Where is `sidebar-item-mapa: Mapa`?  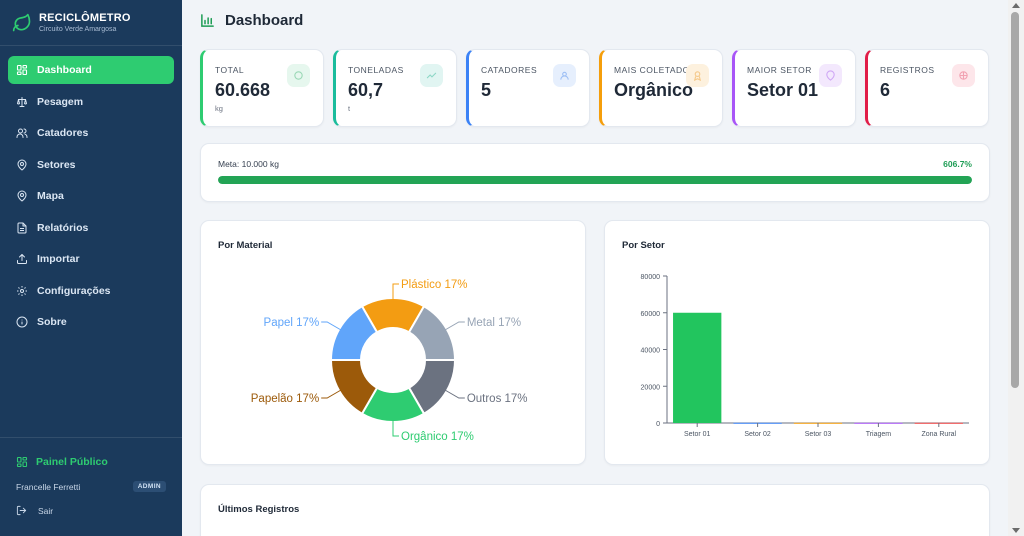
sidebar-item-mapa: Mapa is located at coordinates (91, 196).